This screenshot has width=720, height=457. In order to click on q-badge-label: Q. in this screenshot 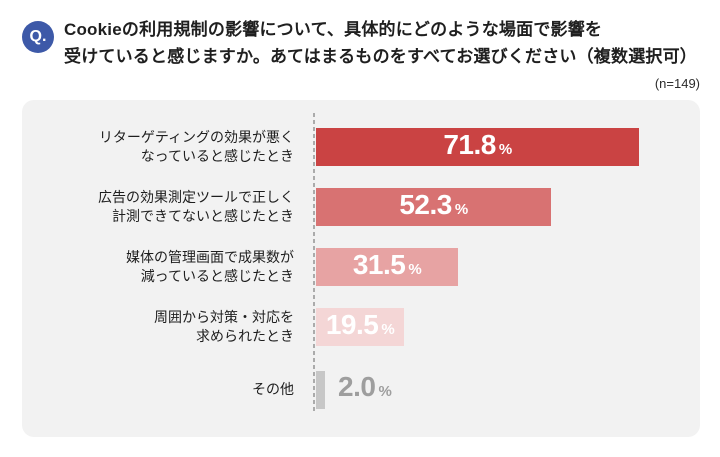, I will do `click(38, 36)`.